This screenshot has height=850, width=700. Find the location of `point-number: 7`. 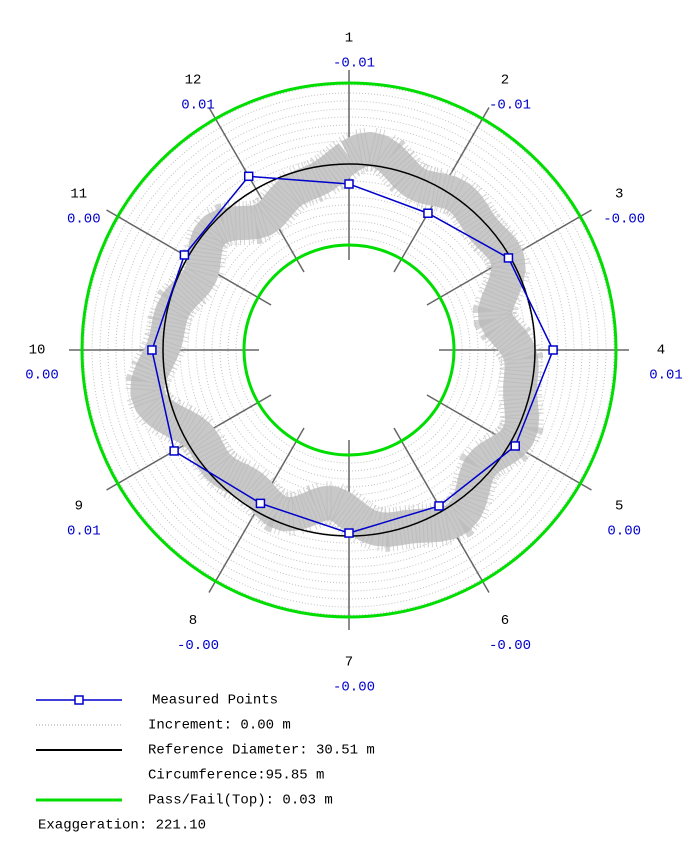

point-number: 7 is located at coordinates (349, 663).